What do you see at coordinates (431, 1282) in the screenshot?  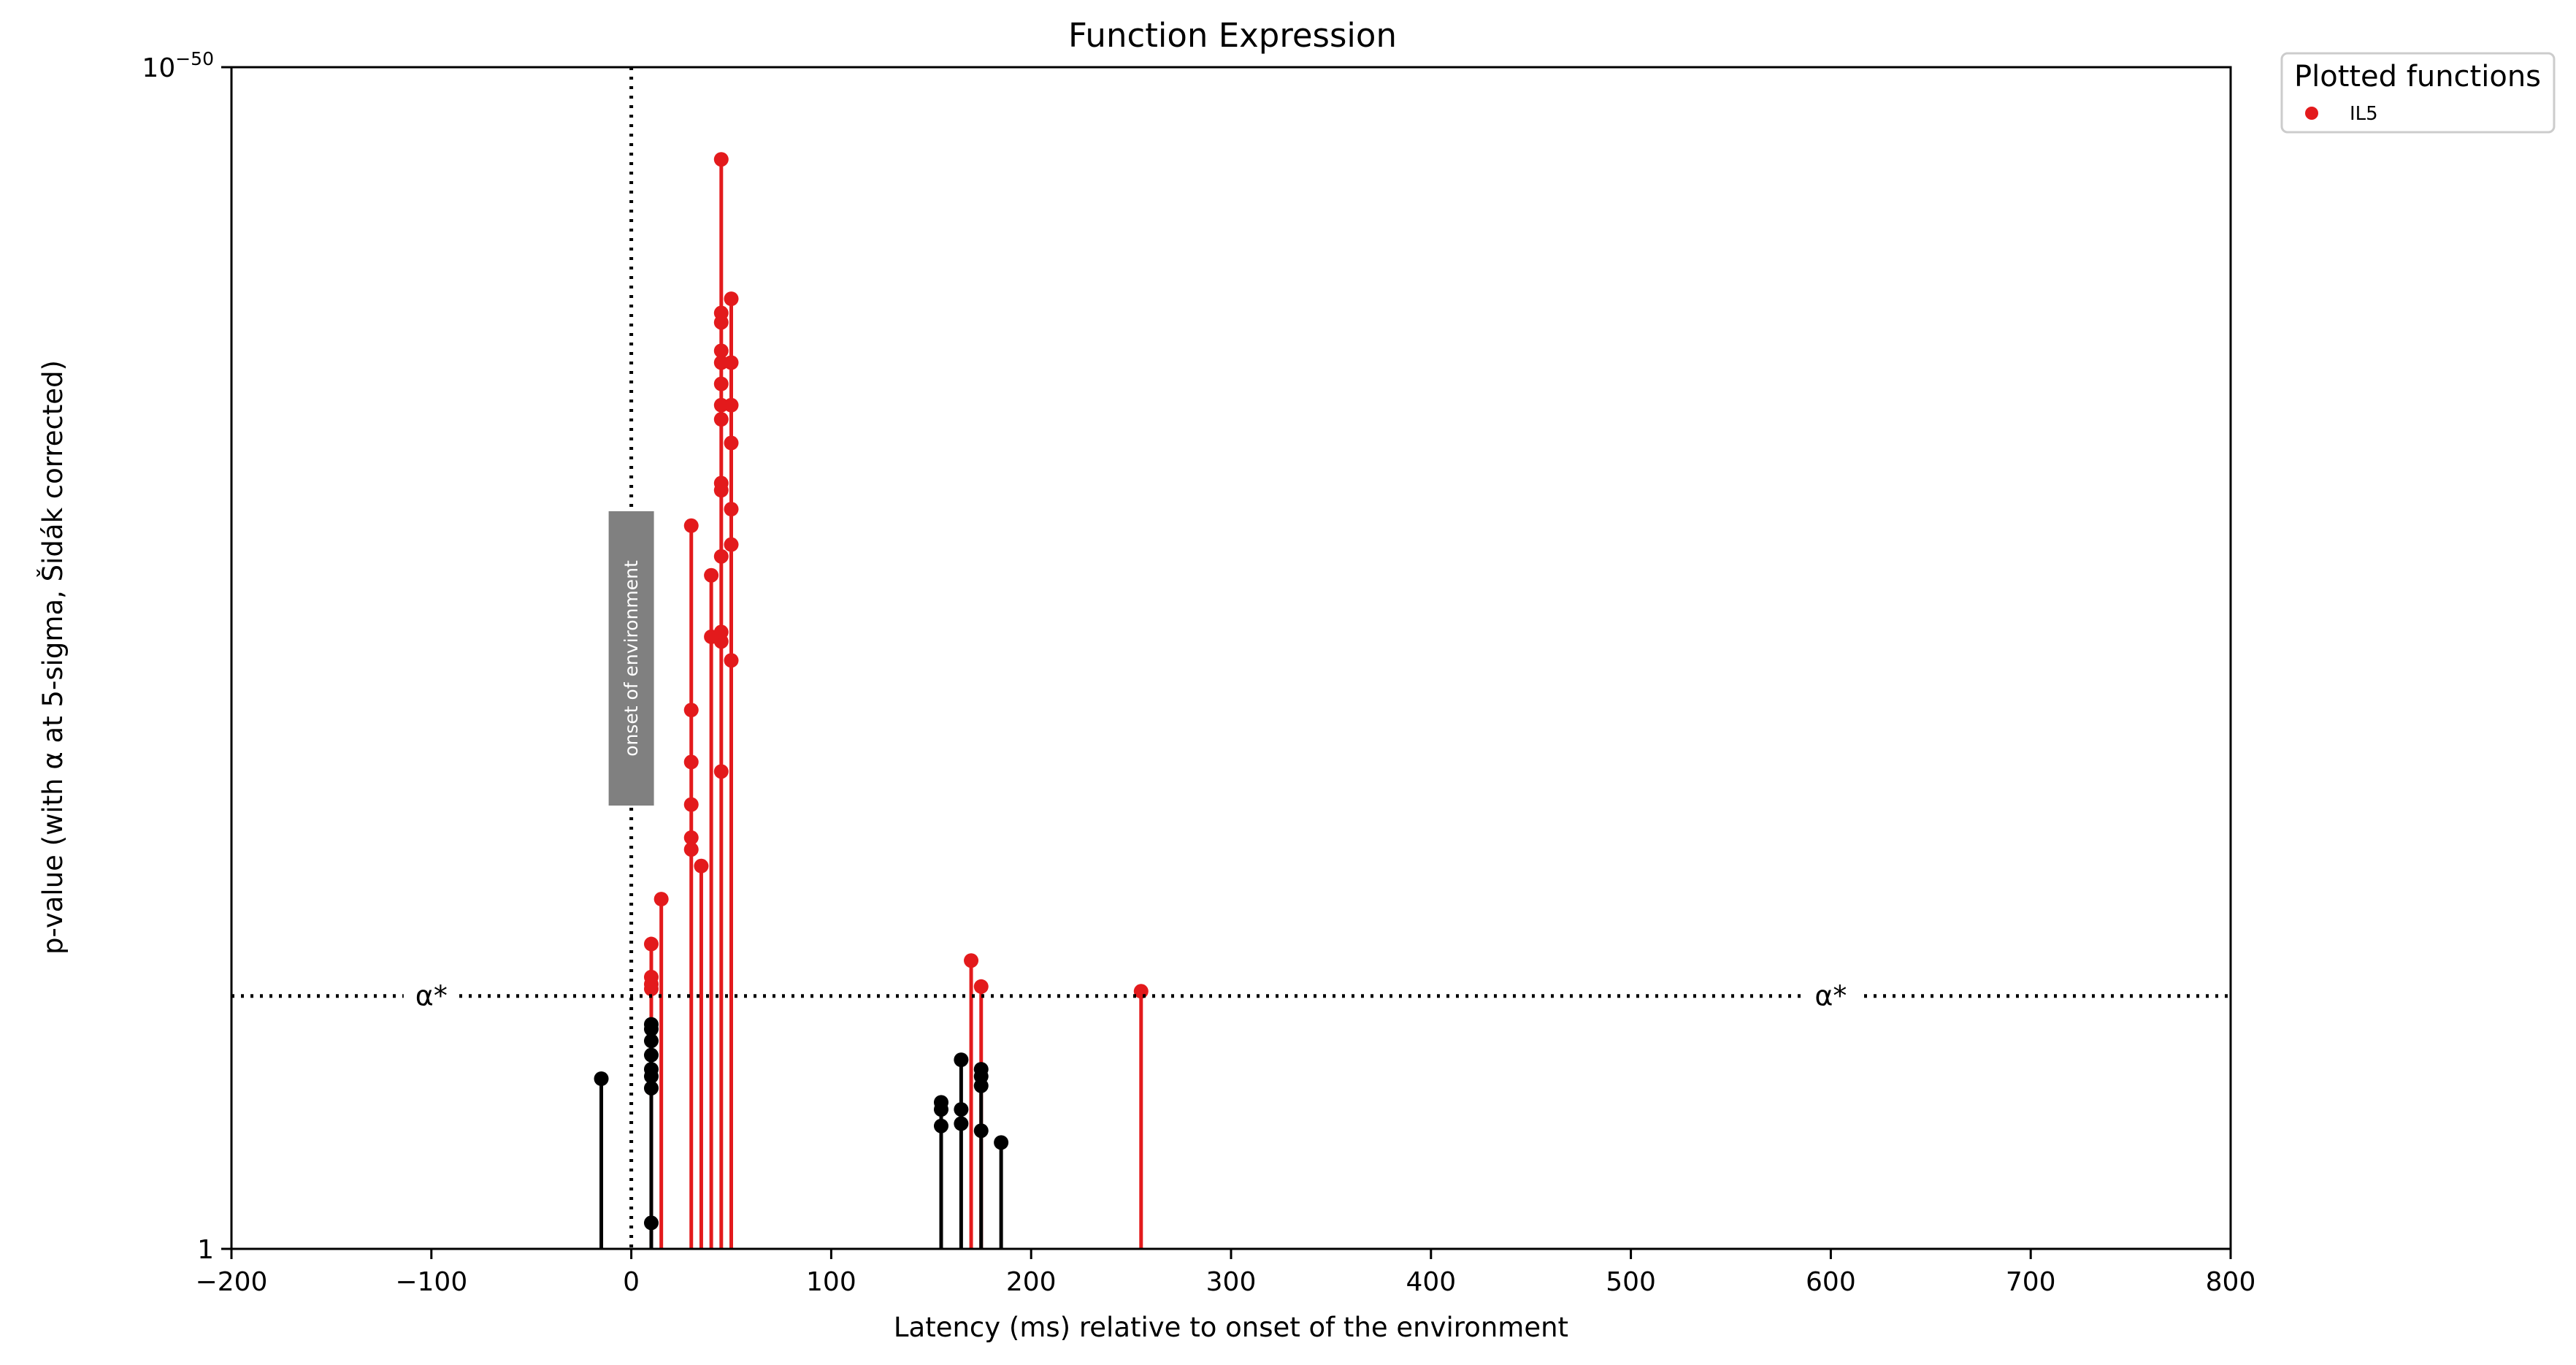 I see `x-tick-label: −100` at bounding box center [431, 1282].